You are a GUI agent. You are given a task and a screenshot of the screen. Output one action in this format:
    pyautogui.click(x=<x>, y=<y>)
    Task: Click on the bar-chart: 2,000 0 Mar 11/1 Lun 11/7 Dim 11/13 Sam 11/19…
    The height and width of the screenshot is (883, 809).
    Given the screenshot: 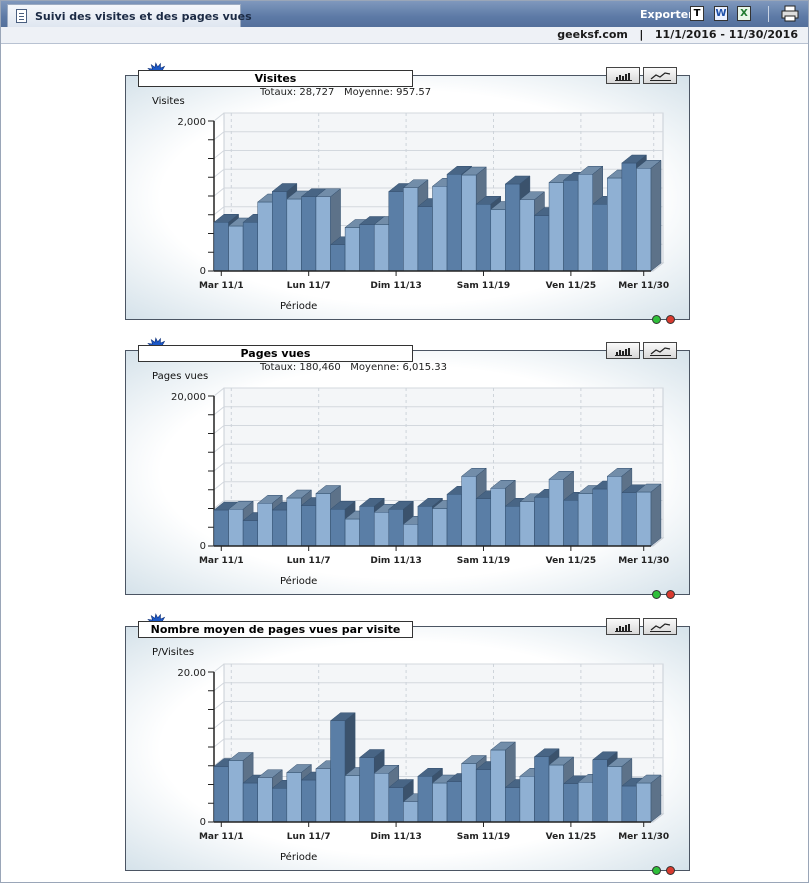 What is the action you would take?
    pyautogui.click(x=423, y=201)
    